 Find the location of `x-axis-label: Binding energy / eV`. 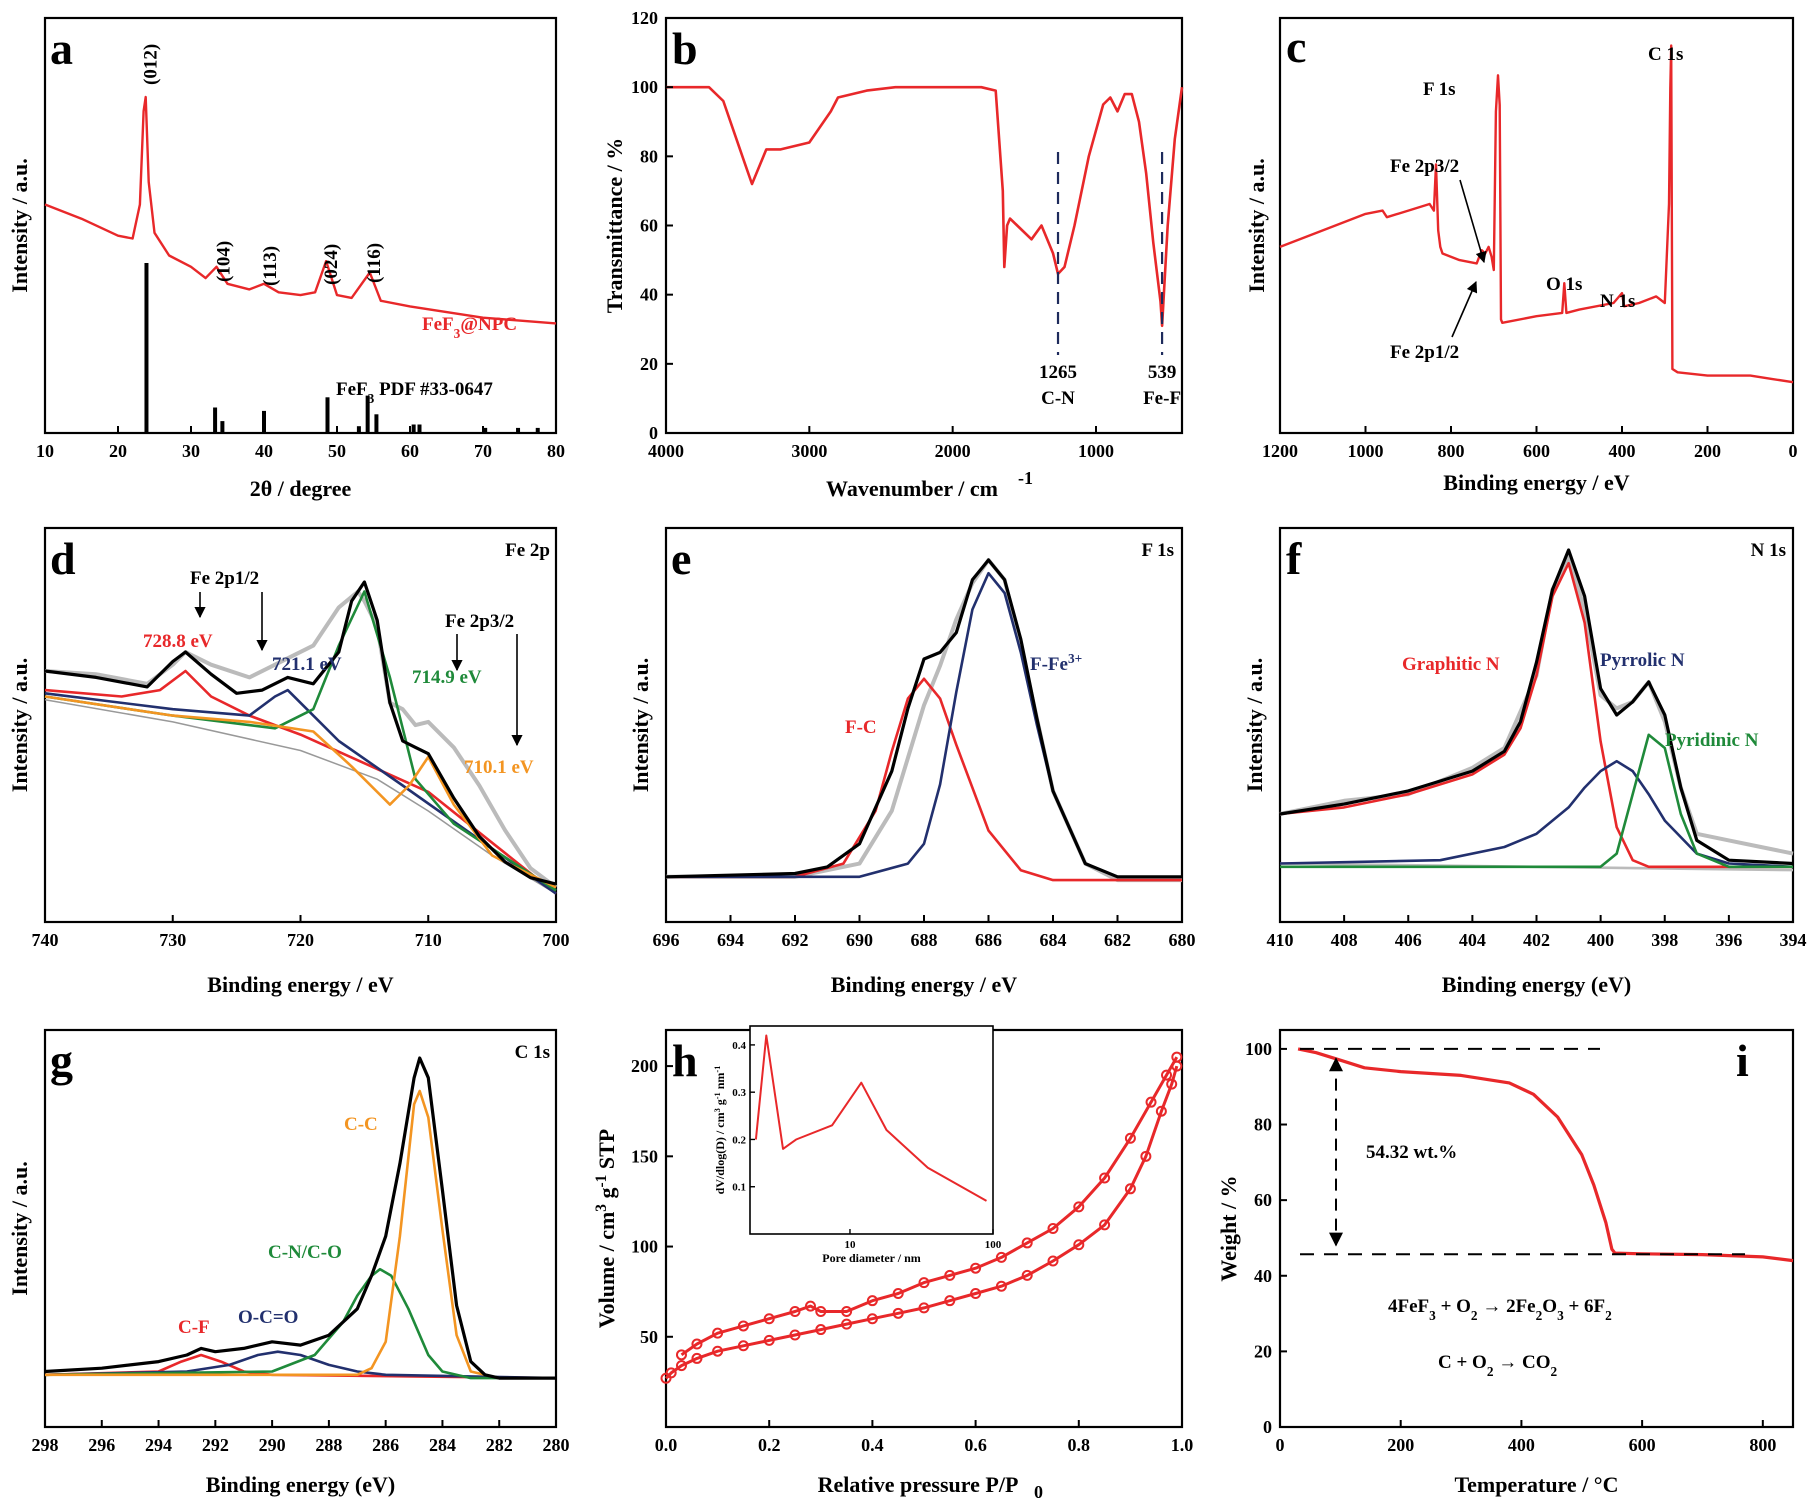

x-axis-label: Binding energy / eV is located at coordinates (924, 984).